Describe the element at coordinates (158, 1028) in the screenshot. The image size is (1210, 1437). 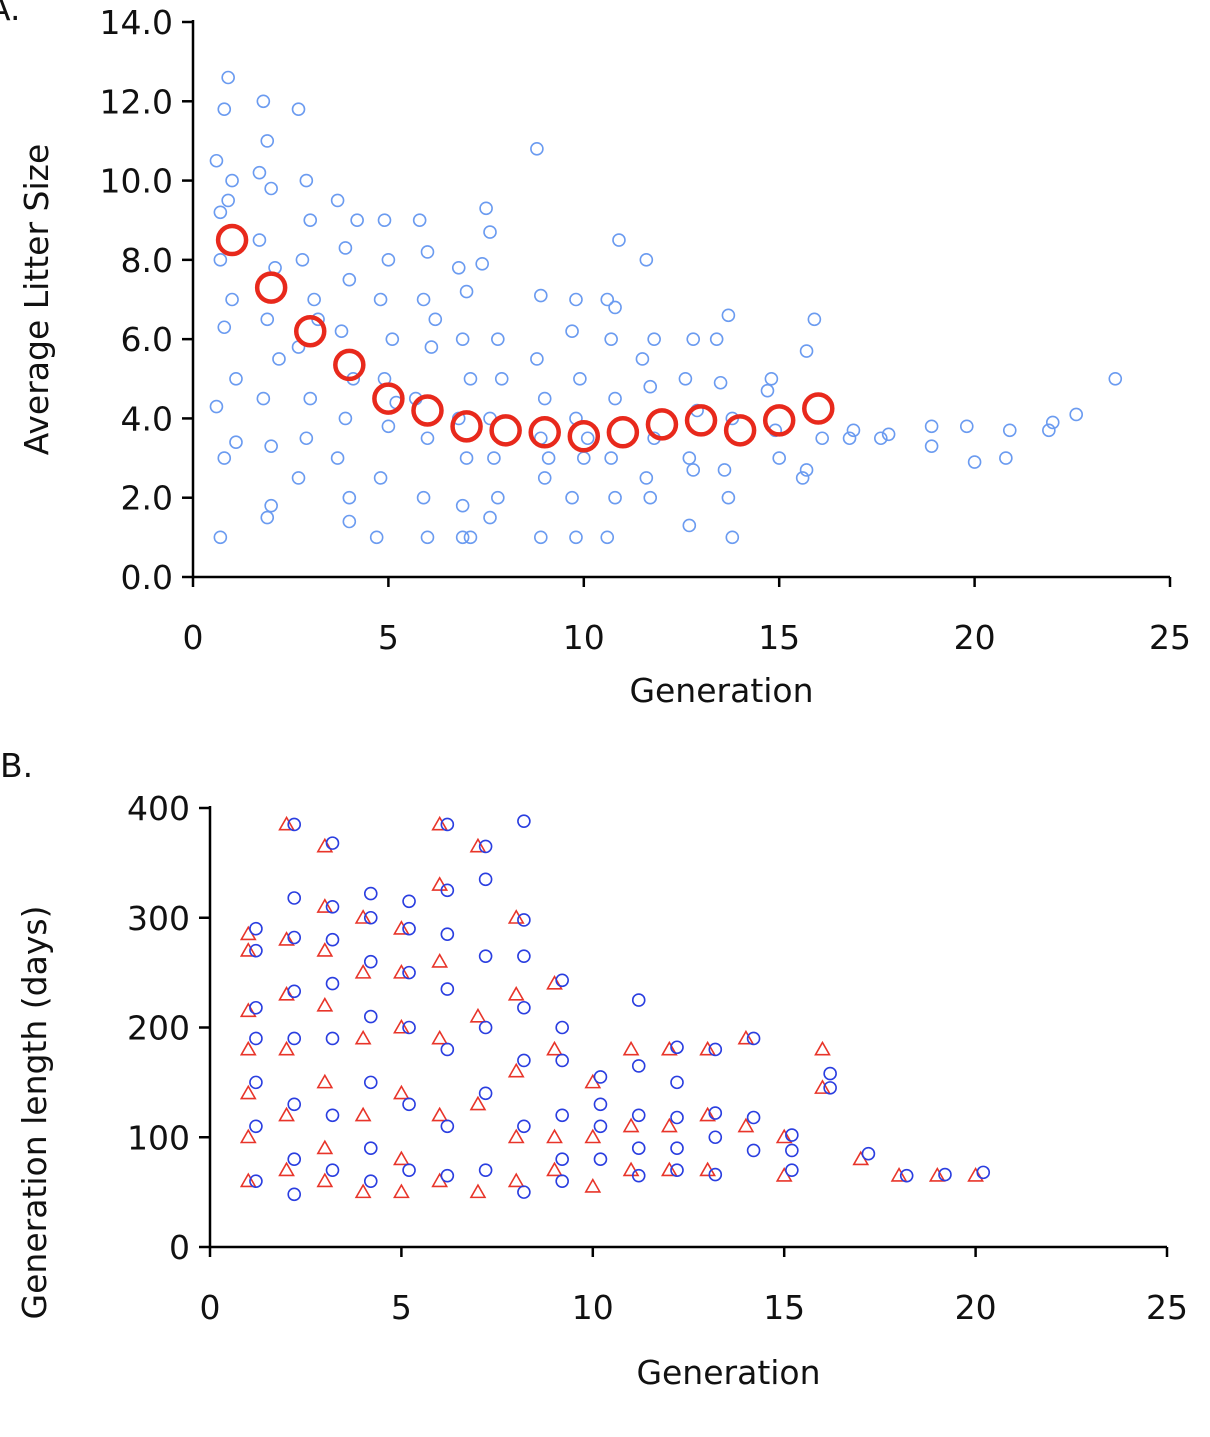
I see `y-tick-label: 200` at that location.